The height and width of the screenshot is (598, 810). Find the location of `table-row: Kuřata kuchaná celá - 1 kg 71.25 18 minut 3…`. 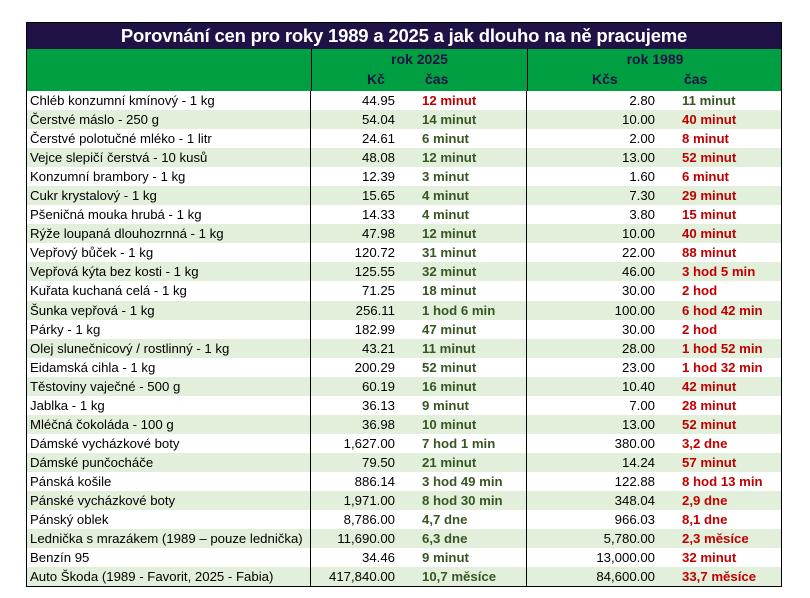

table-row: Kuřata kuchaná celá - 1 kg 71.25 18 minut 3… is located at coordinates (404, 291).